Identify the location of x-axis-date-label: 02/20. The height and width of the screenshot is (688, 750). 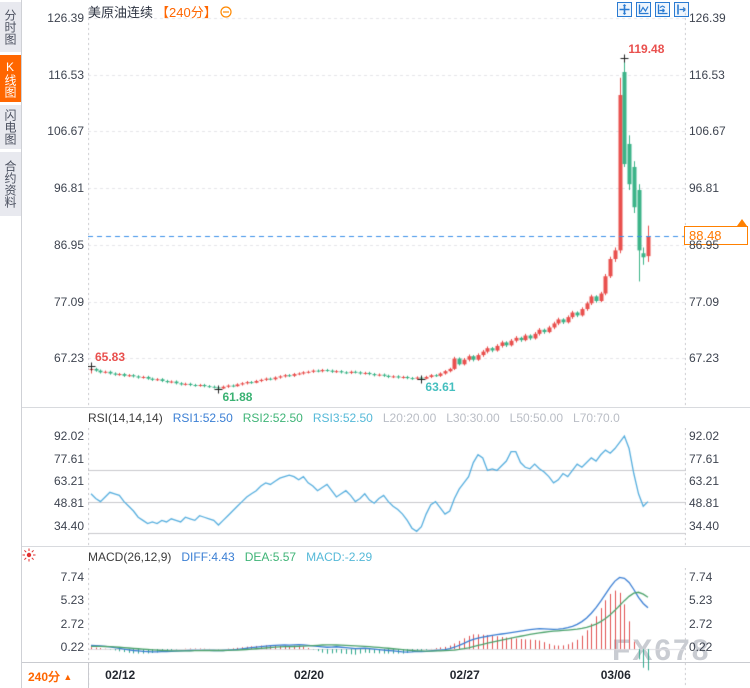
(308, 675).